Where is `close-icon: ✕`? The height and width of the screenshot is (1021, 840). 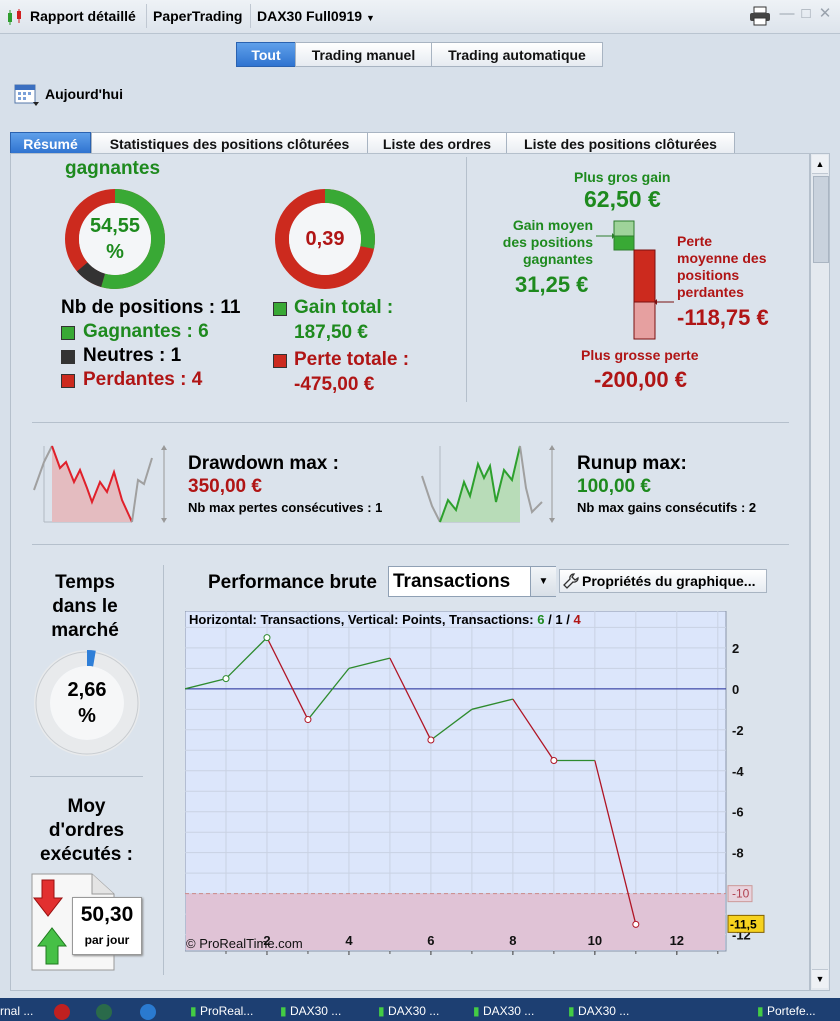
close-icon: ✕ is located at coordinates (825, 13).